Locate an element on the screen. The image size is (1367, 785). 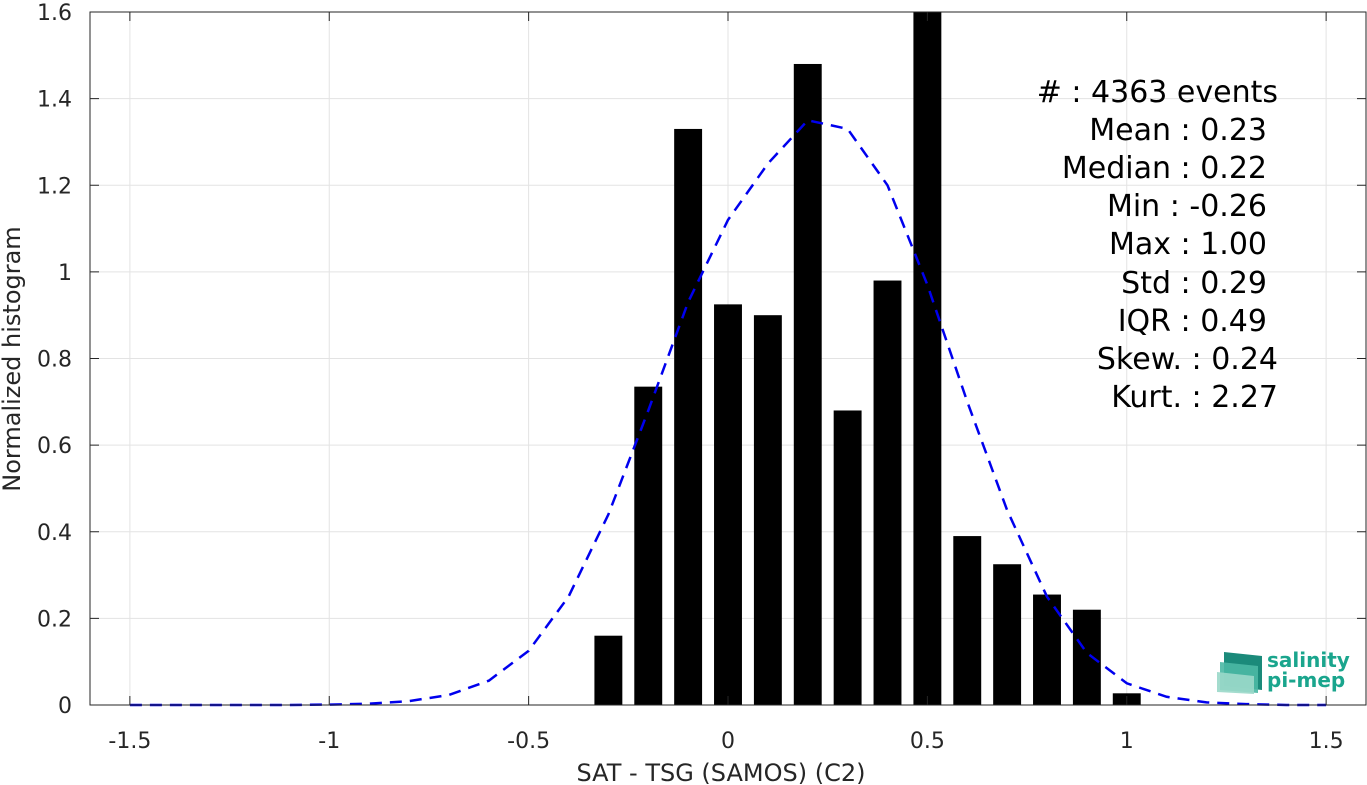
x-tick-label: 0 is located at coordinates (728, 741).